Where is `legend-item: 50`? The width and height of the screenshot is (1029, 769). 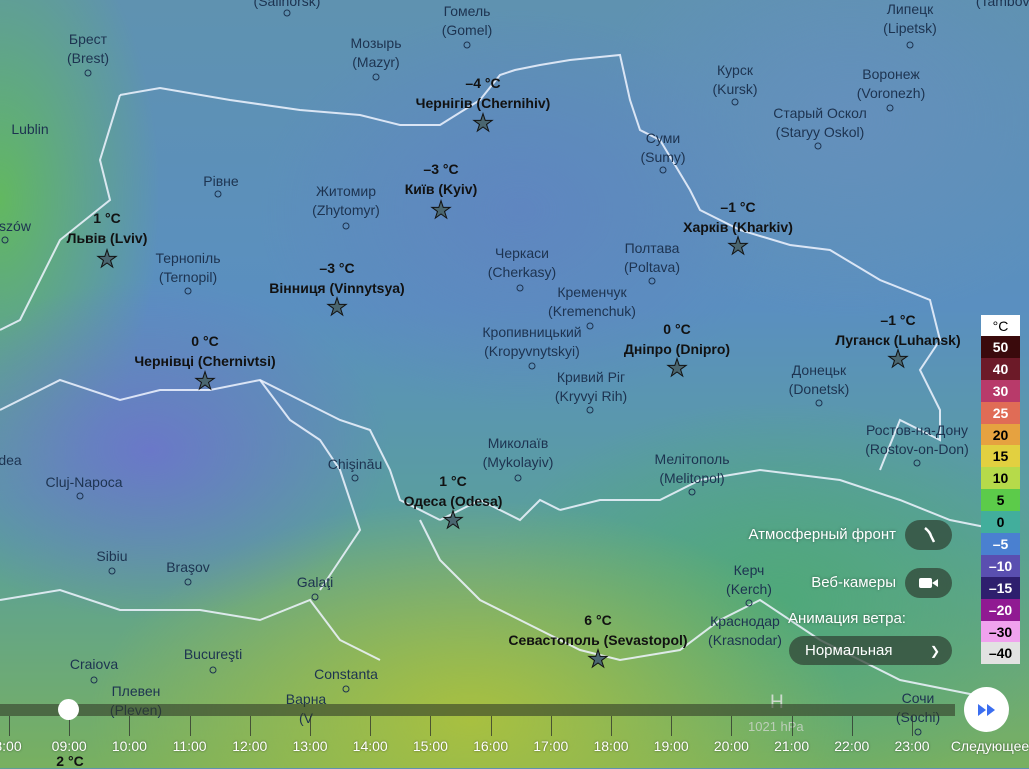
legend-item: 50 is located at coordinates (1000, 347).